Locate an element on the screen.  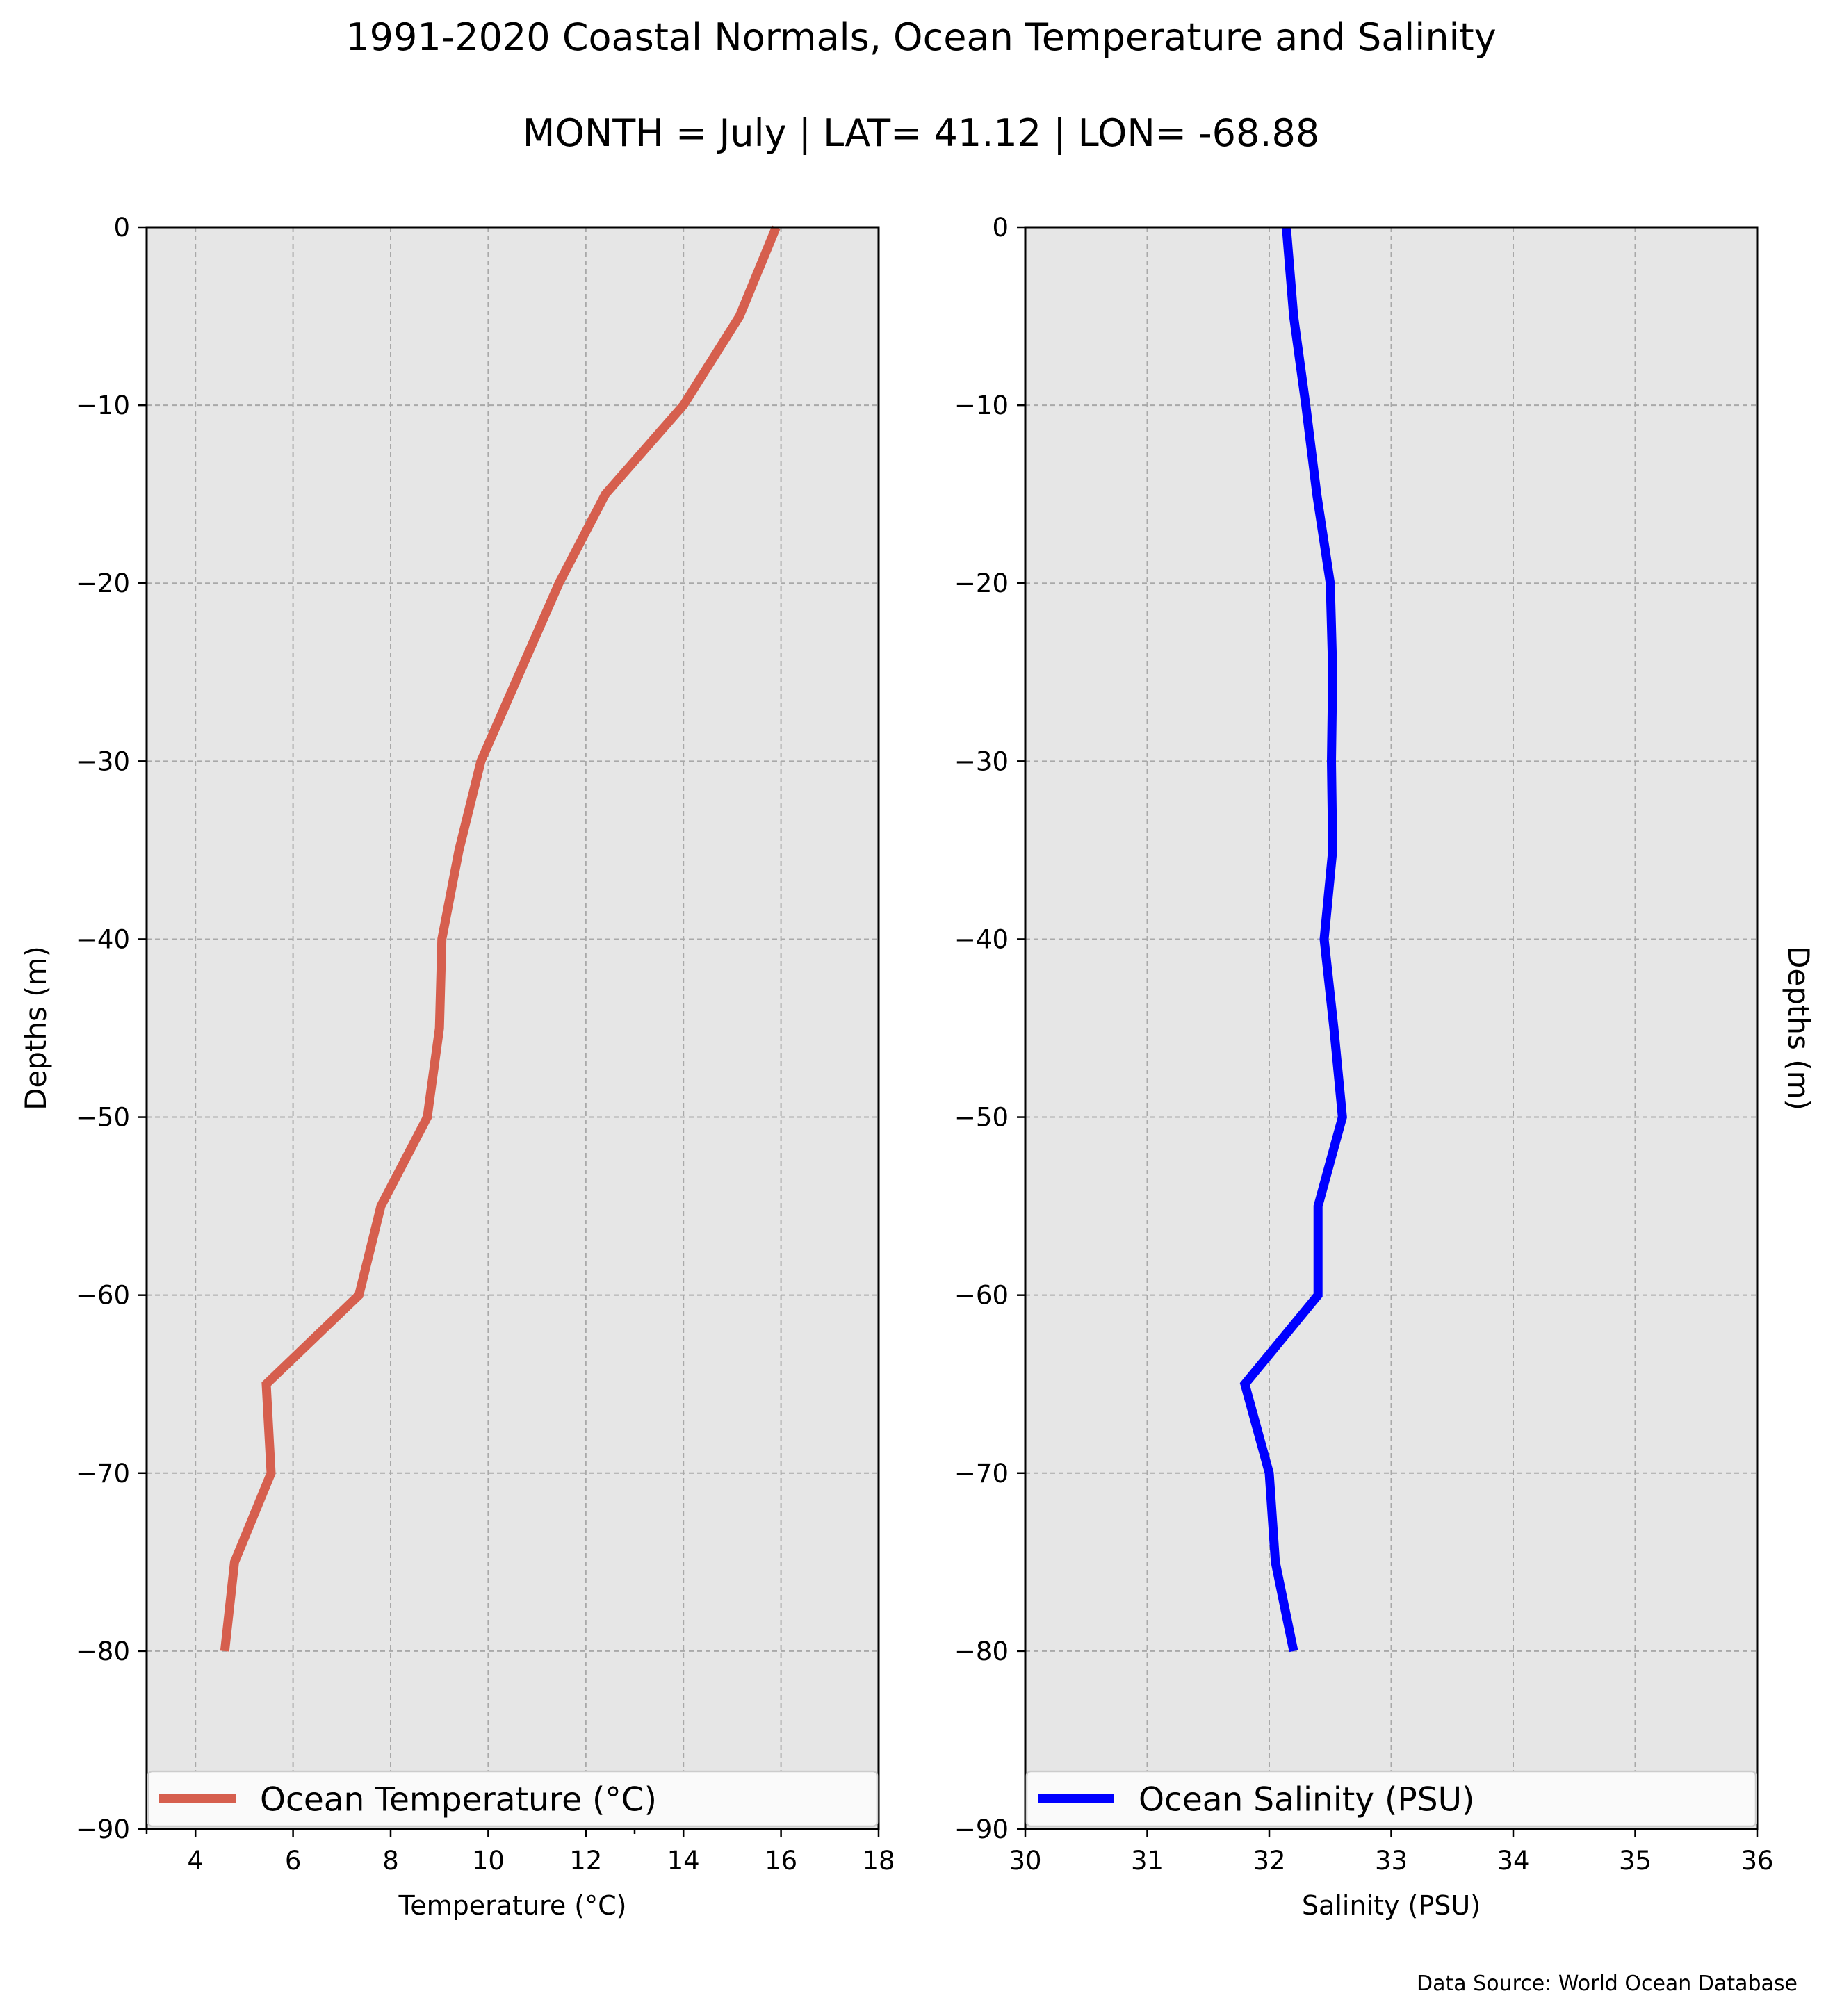
x-tick-label: 12 is located at coordinates (586, 1861).